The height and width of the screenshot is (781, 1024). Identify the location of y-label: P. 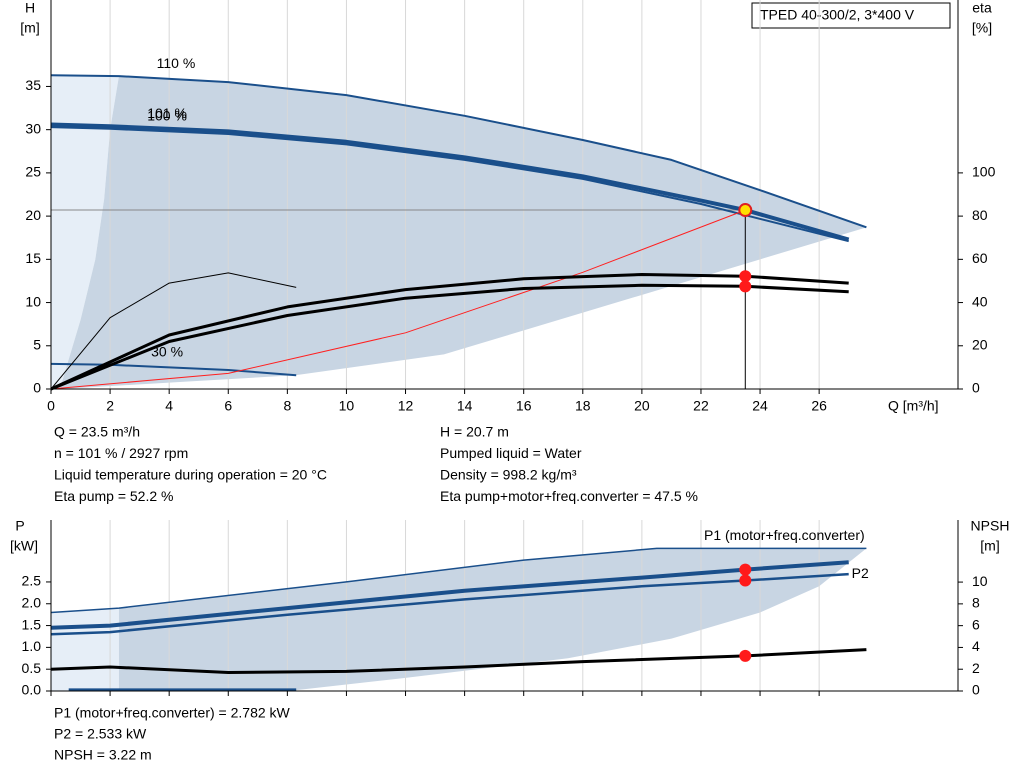
(19, 526).